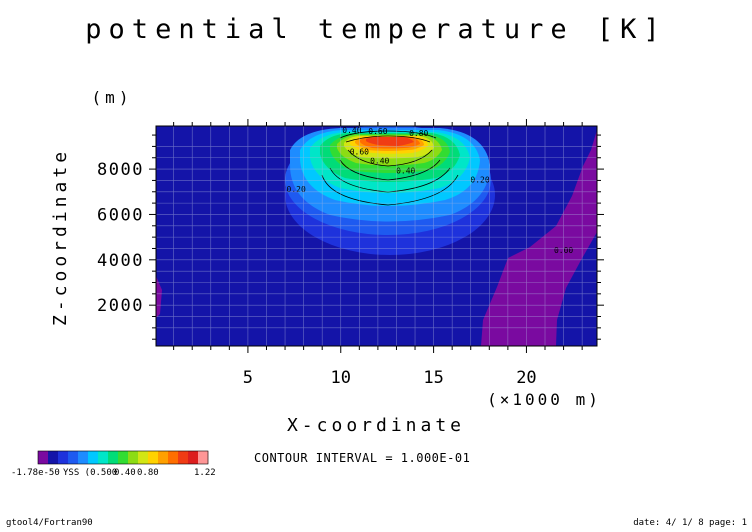  Describe the element at coordinates (390, 158) in the screenshot. I see `contour-line-d` at that location.